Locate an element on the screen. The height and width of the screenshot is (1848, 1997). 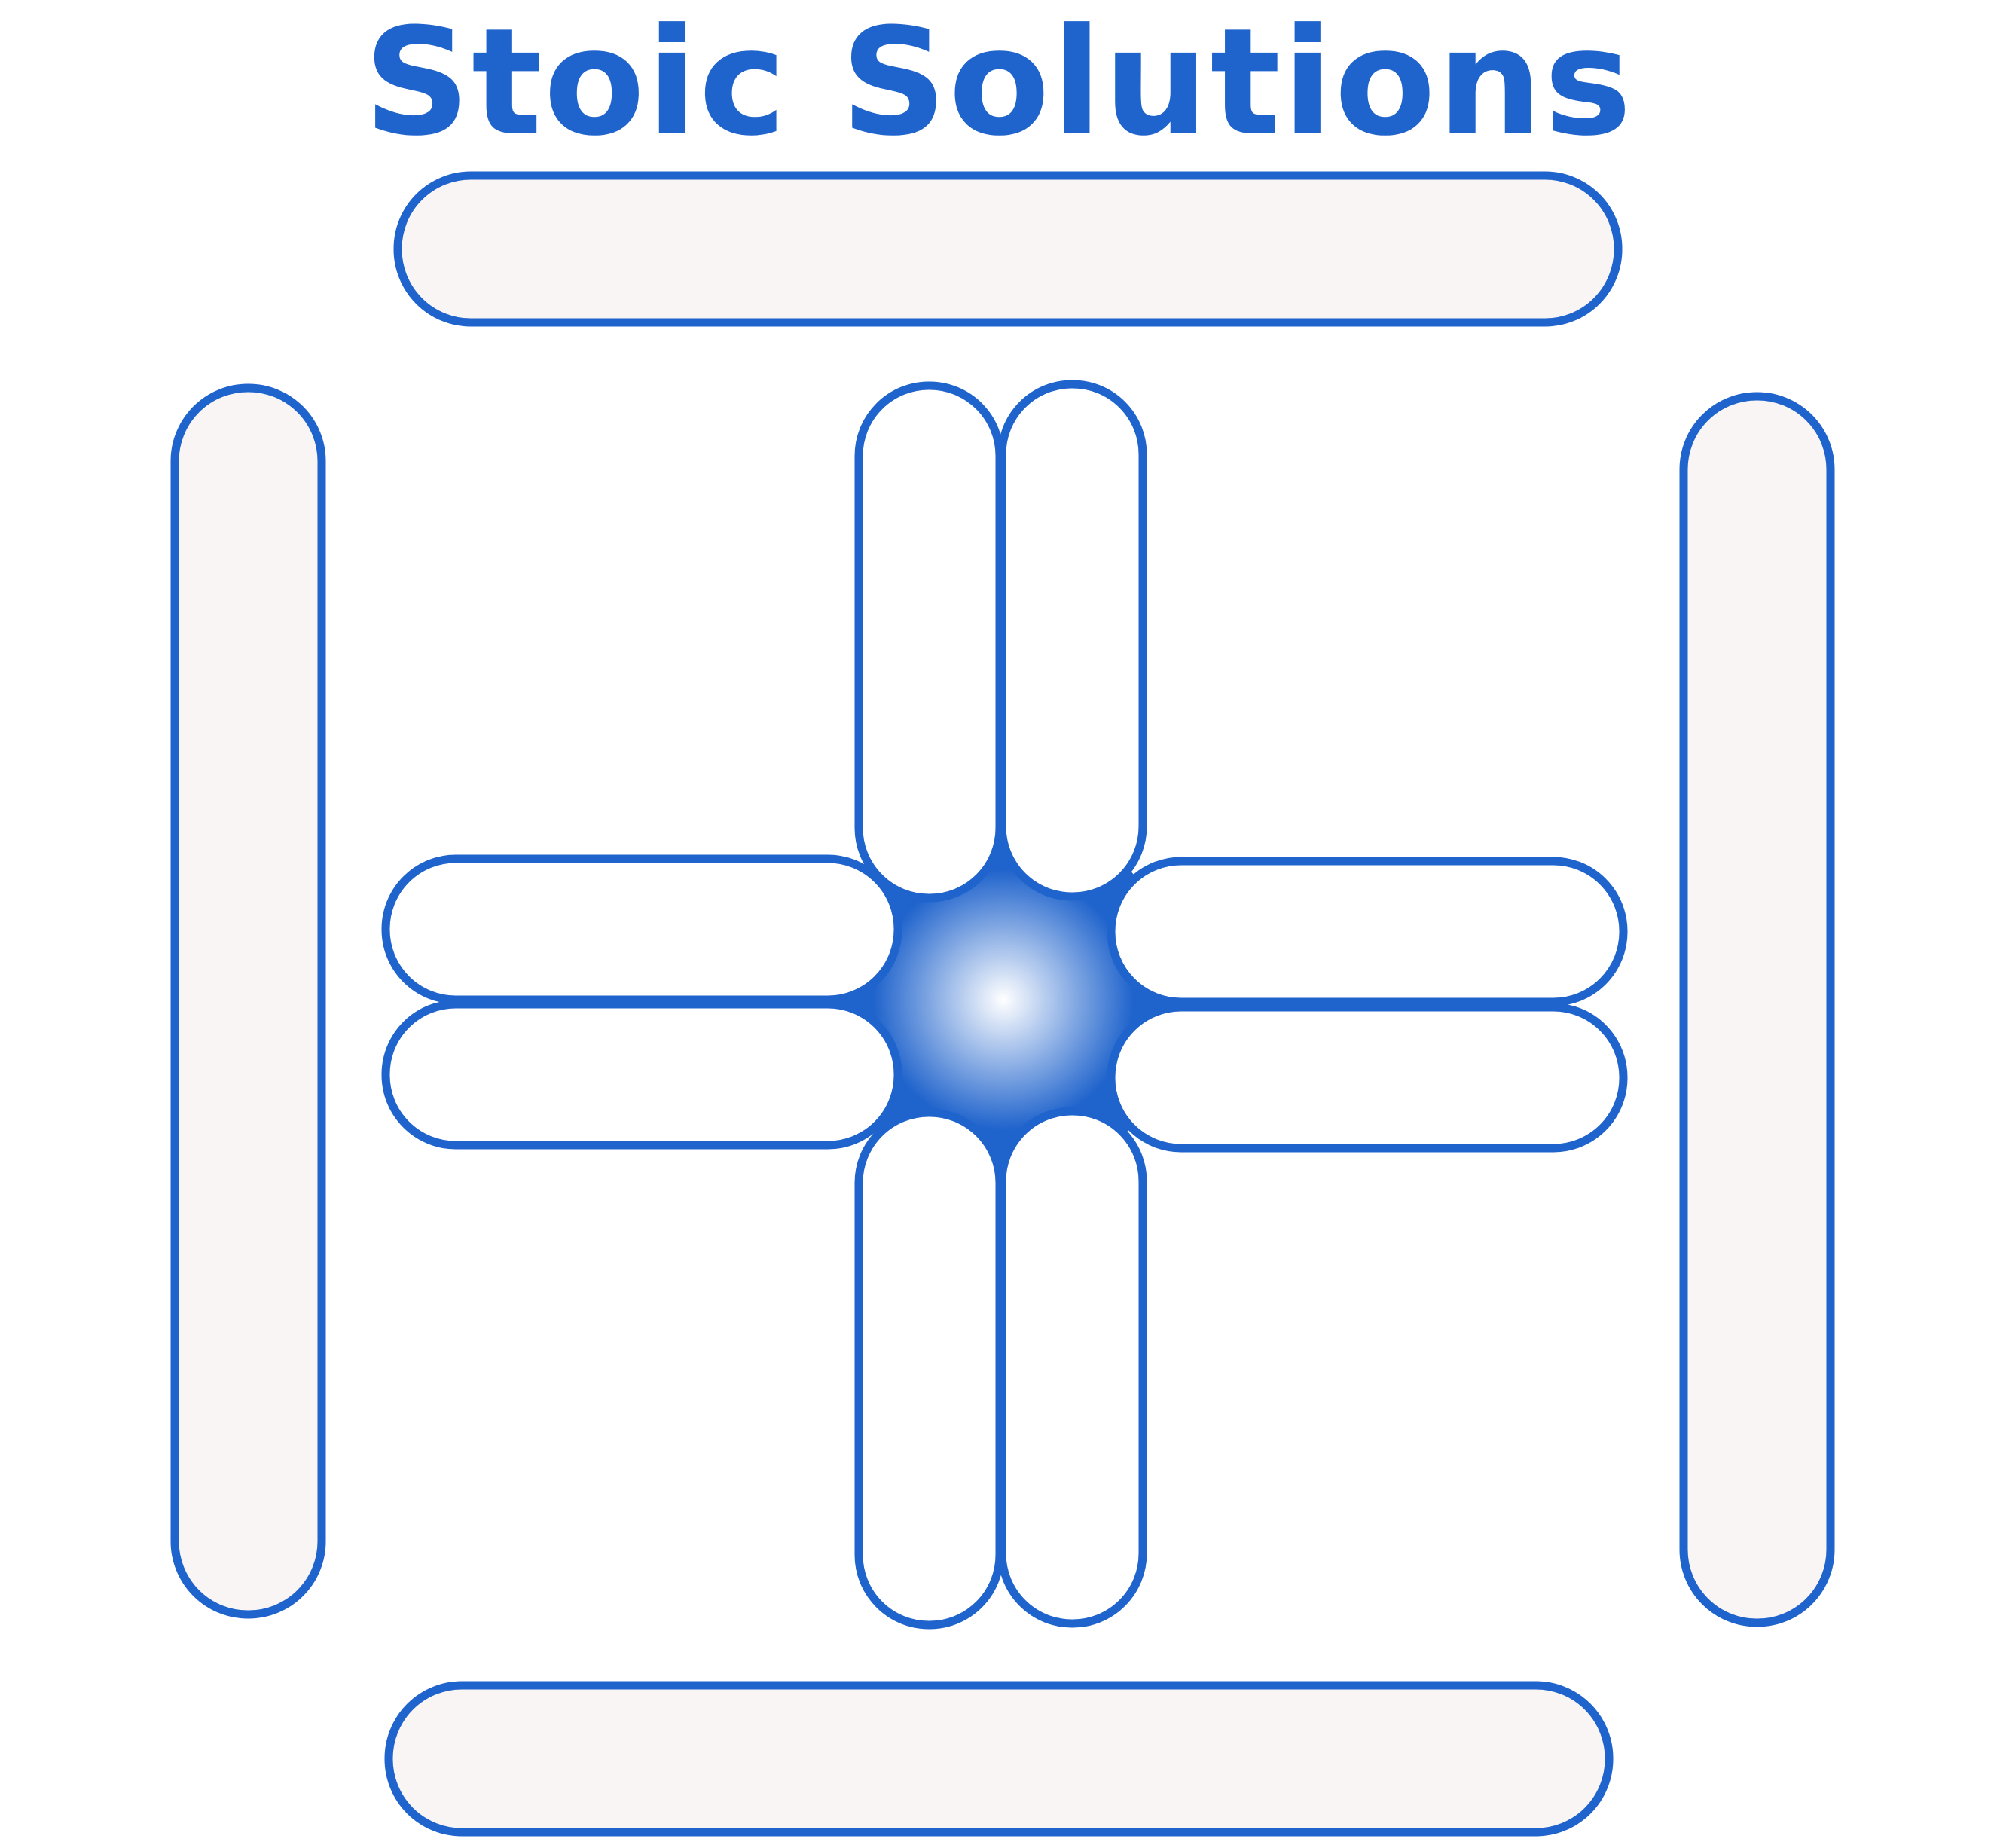
core-glow is located at coordinates (1003, 1000).